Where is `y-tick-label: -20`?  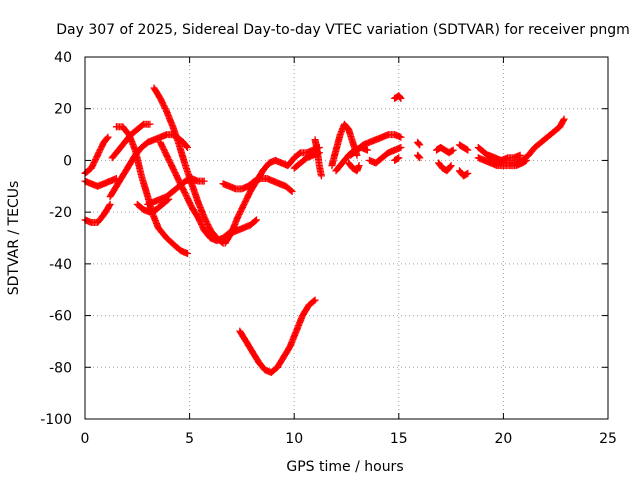
y-tick-label: -20 is located at coordinates (60, 213).